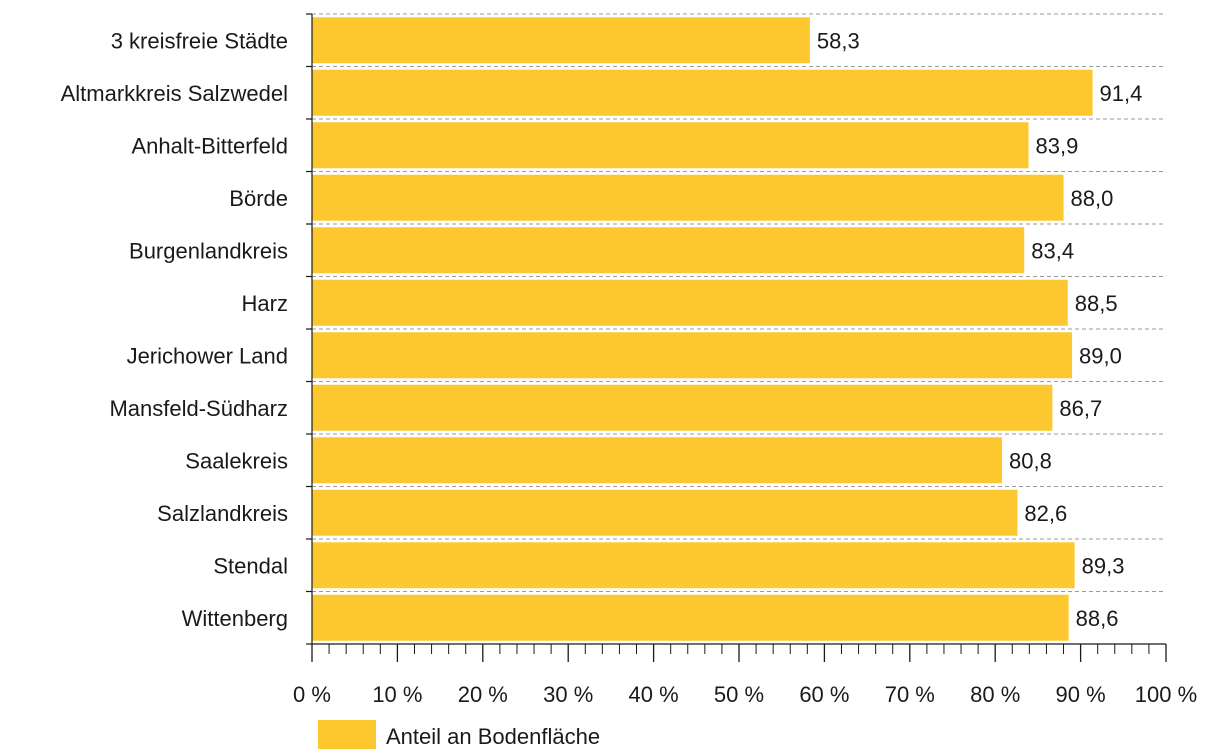 The width and height of the screenshot is (1208, 749). What do you see at coordinates (838, 40) in the screenshot?
I see `value-label: 58,3` at bounding box center [838, 40].